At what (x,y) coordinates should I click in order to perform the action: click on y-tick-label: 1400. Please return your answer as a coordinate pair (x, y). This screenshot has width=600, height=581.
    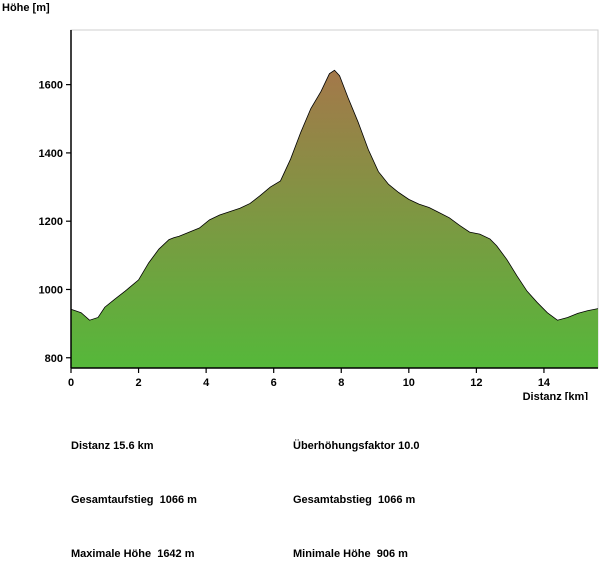
    Looking at the image, I should click on (51, 154).